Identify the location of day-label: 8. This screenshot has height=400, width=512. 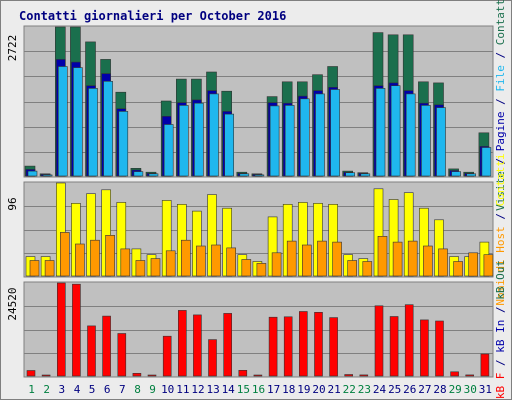
(137, 389).